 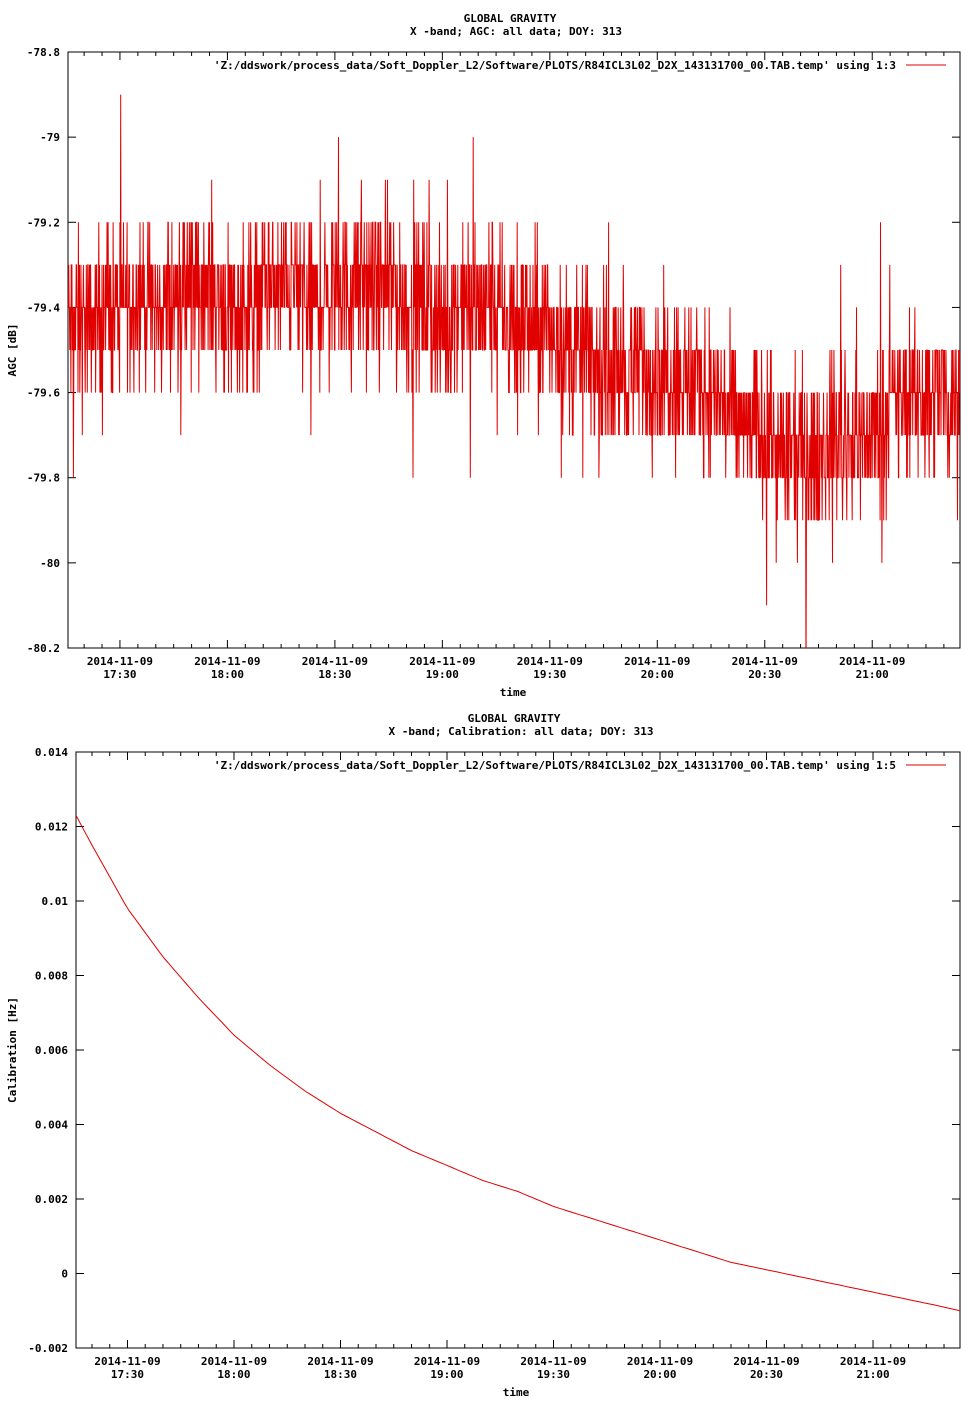 I want to click on chart1-title: GLOBAL GRAVITY, so click(x=510, y=18).